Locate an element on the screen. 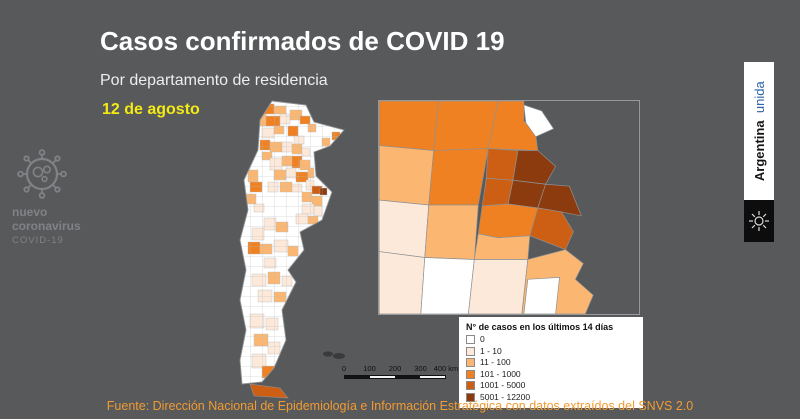  coronavirus-badge: nuevo coronavirus COVID-19 is located at coordinates (51, 196).